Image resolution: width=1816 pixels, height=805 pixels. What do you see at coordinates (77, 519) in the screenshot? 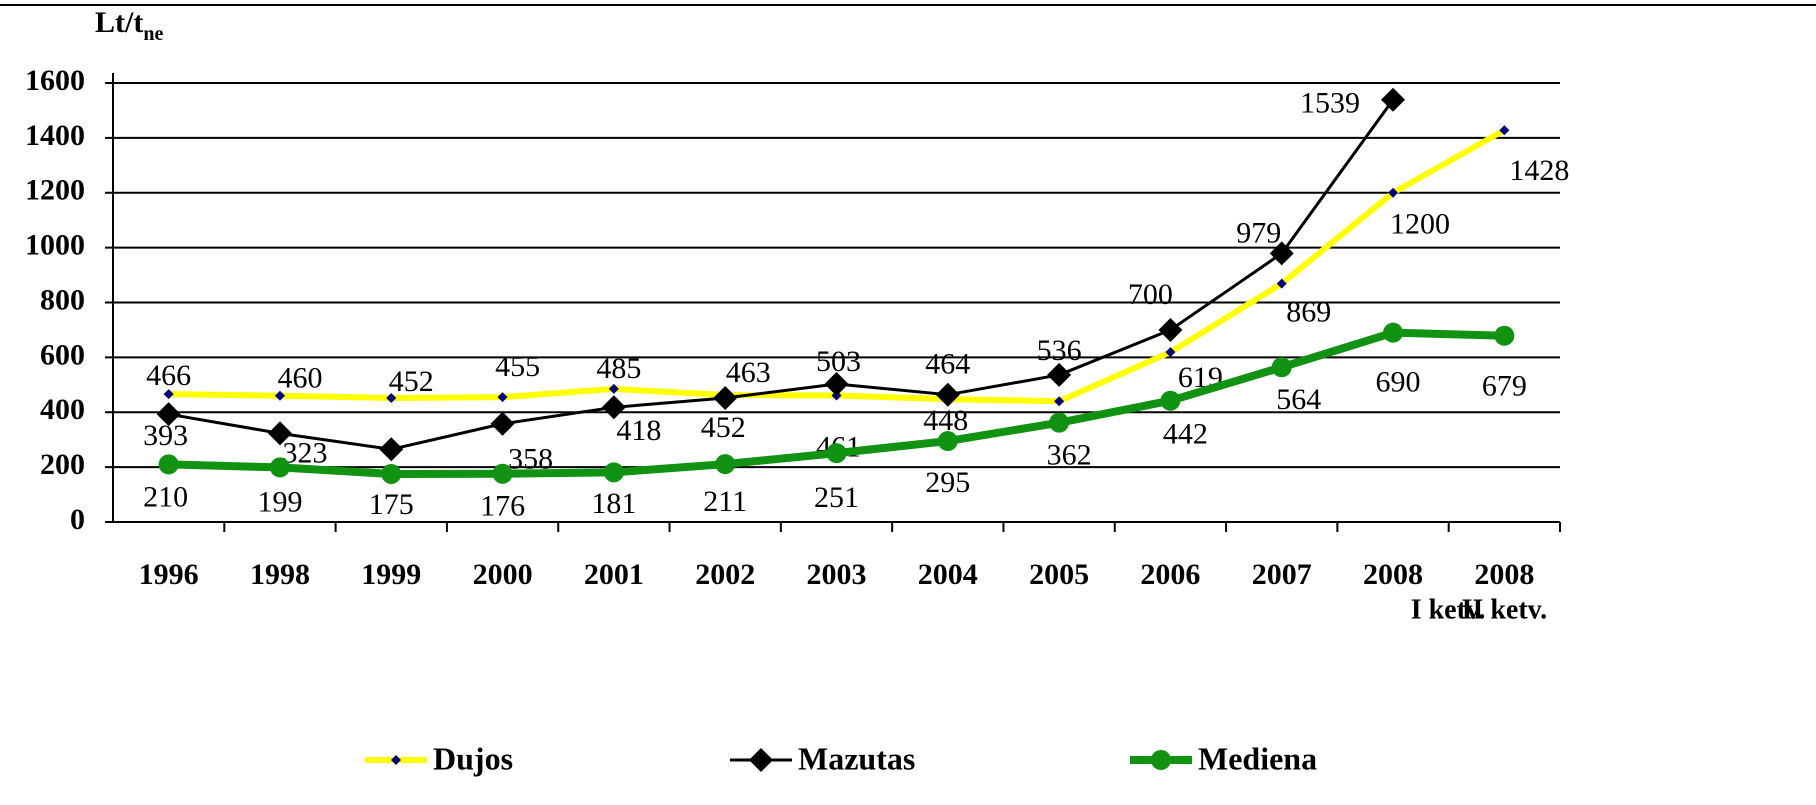
I see `y-tick-label: 0` at bounding box center [77, 519].